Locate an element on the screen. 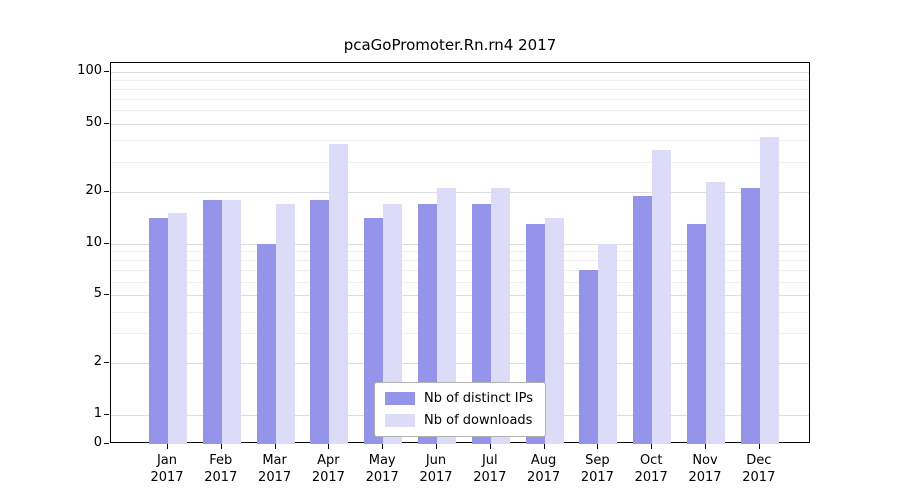 This screenshot has width=900, height=500. bar-downloads-jul is located at coordinates (500, 316).